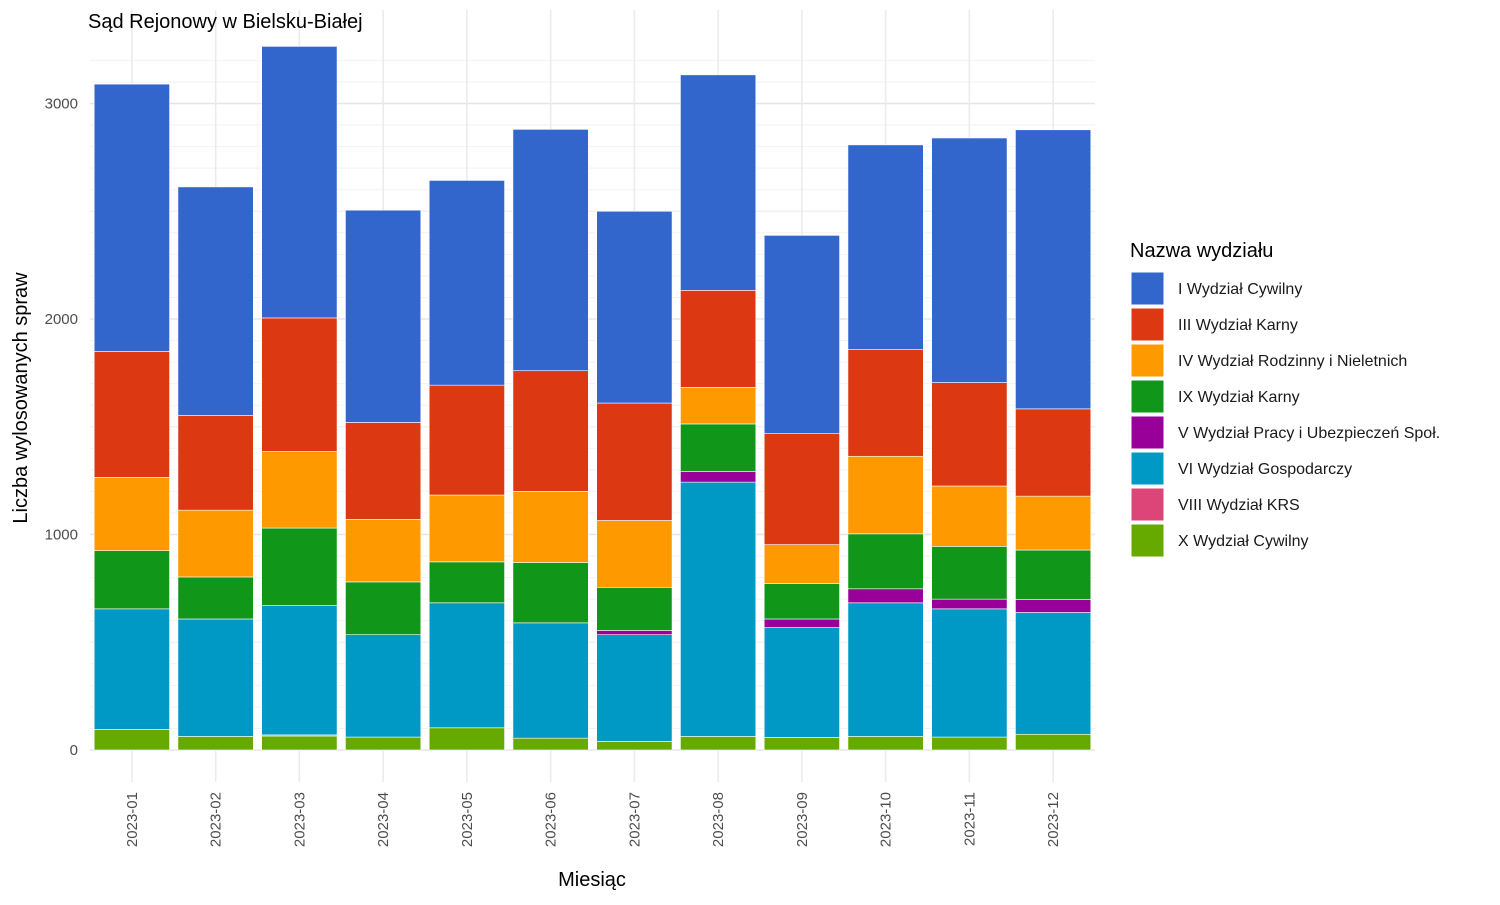 The width and height of the screenshot is (1500, 905). What do you see at coordinates (1265, 469) in the screenshot?
I see `legend-label: VI Wydział Gospodarczy` at bounding box center [1265, 469].